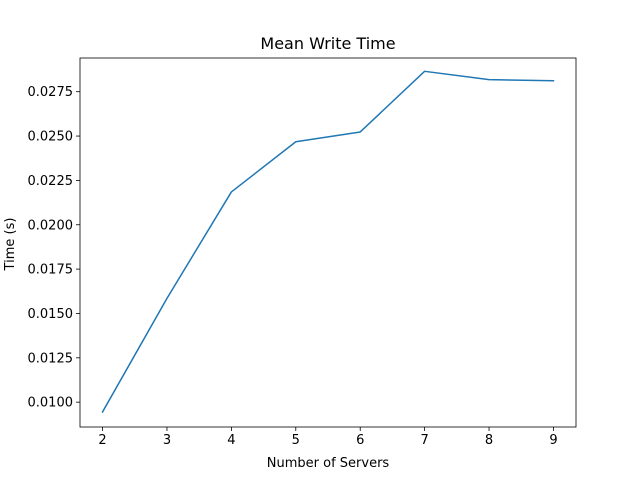  Describe the element at coordinates (51, 225) in the screenshot. I see `y-tick-label-4: 0.0200` at that location.